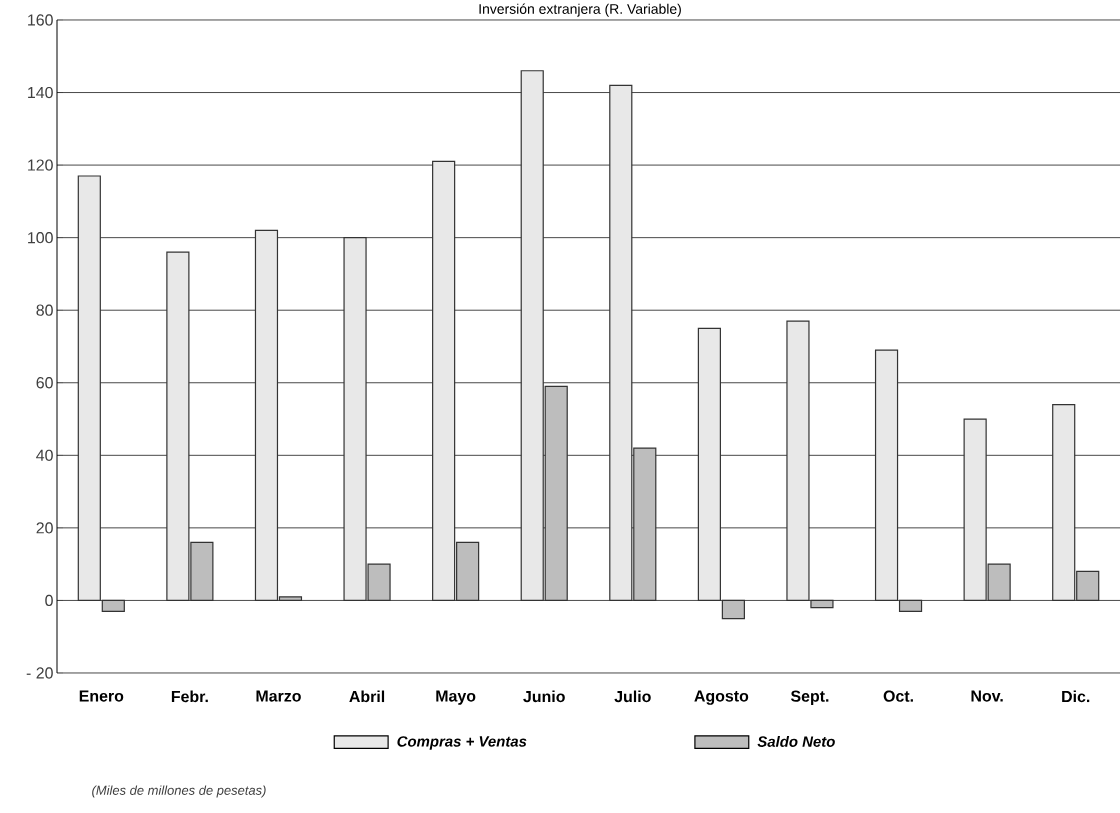 The height and width of the screenshot is (813, 1120). Describe the element at coordinates (189, 696) in the screenshot. I see `x-tick-label: Febr.` at that location.